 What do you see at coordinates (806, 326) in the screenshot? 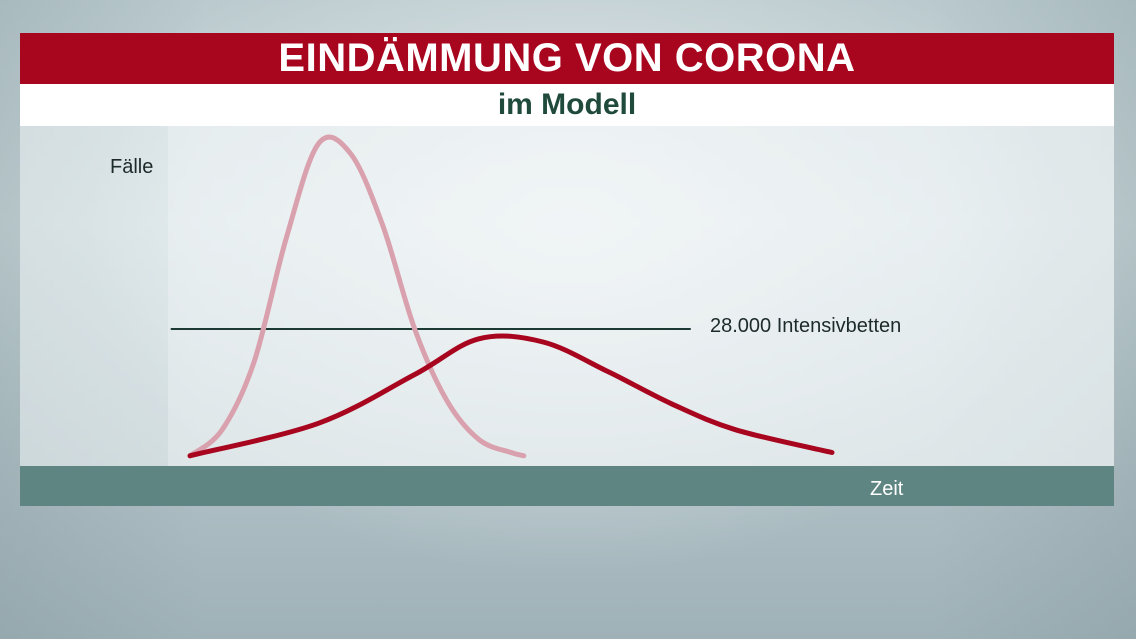
I see `capacity-line-label: 28.000 Intensivbetten` at bounding box center [806, 326].